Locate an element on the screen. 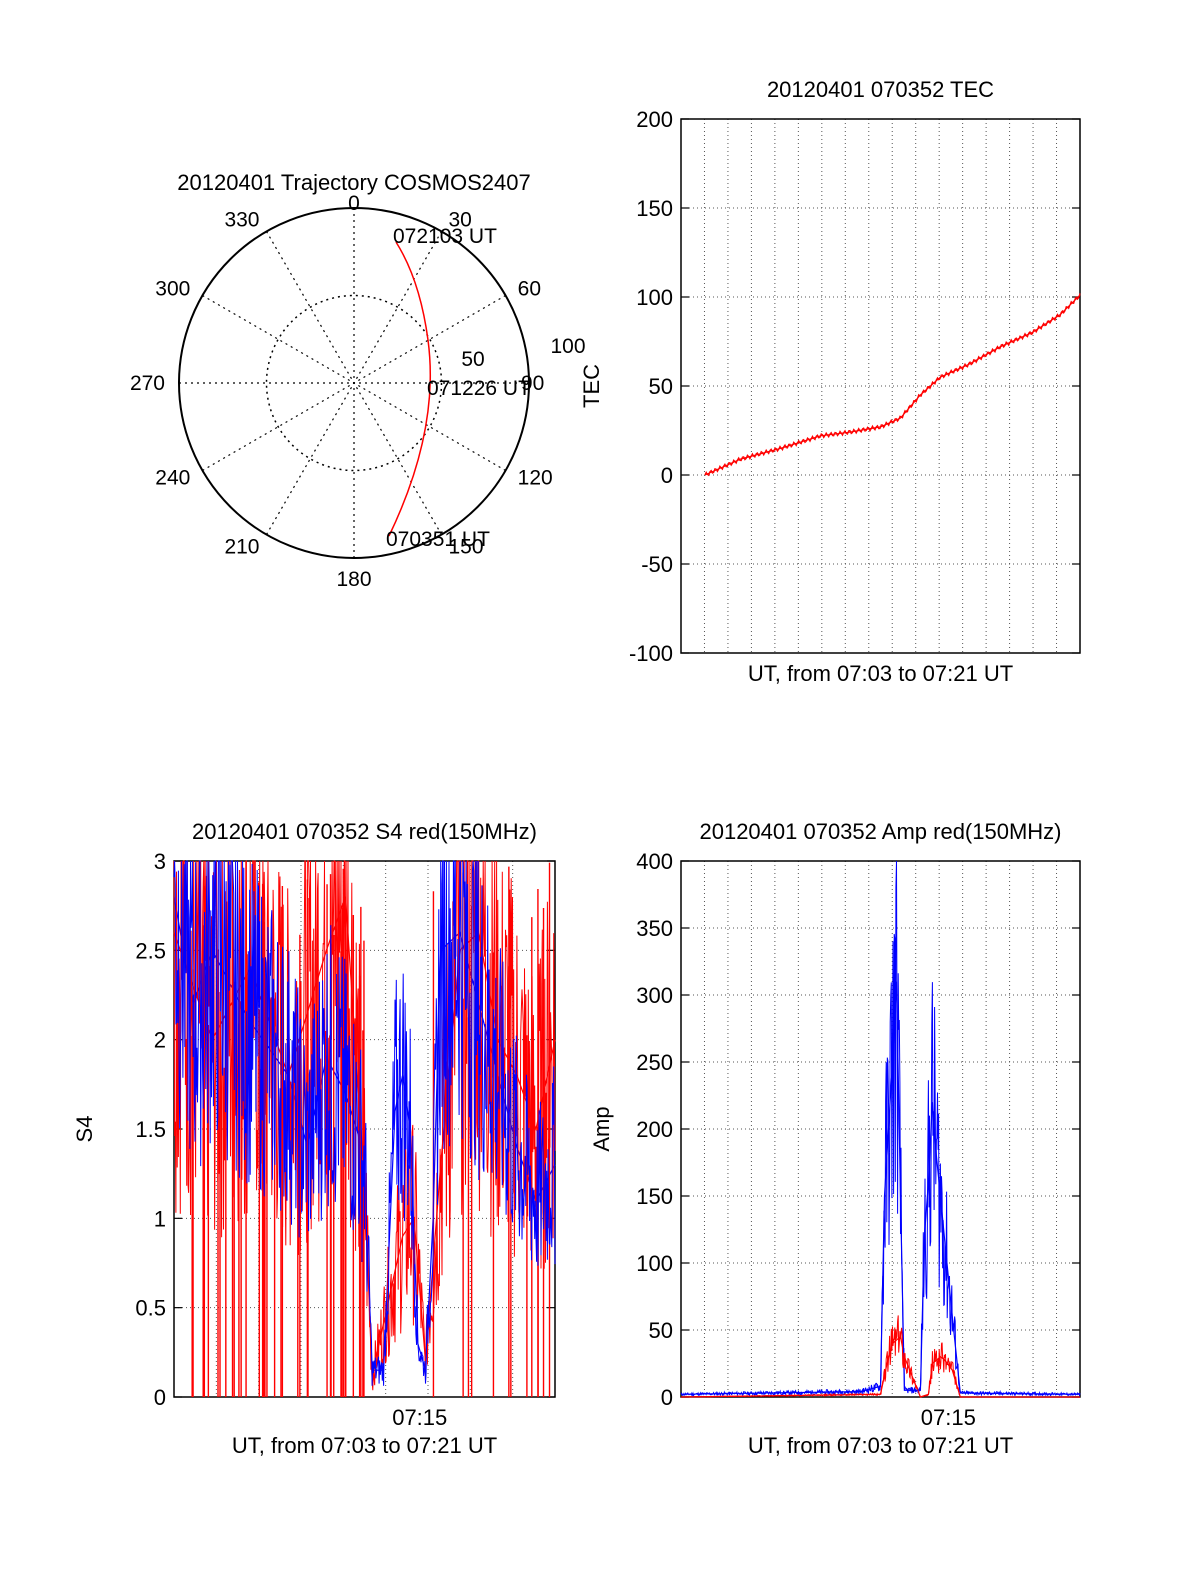 The image size is (1200, 1575). amp-ytick-label: 150 is located at coordinates (654, 1196).